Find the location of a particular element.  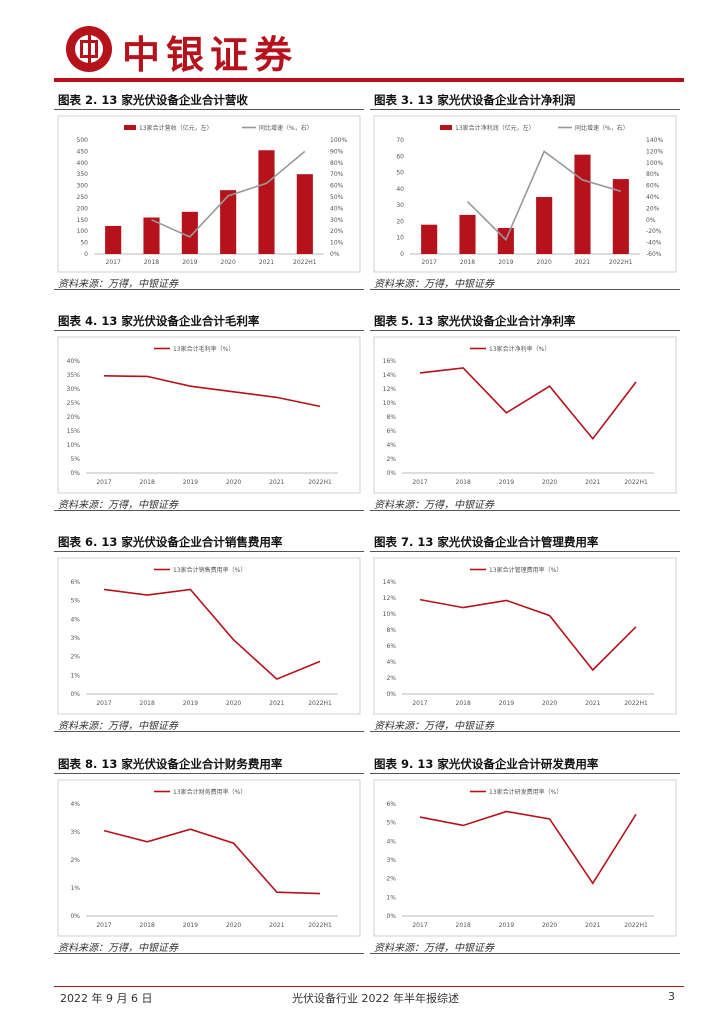

figure-title: 图表 3. 13 家光伏设备企业合计净利润 is located at coordinates (475, 100).